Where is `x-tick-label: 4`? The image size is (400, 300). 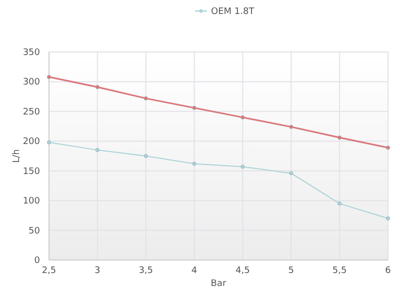 x-tick-label: 4 is located at coordinates (194, 271).